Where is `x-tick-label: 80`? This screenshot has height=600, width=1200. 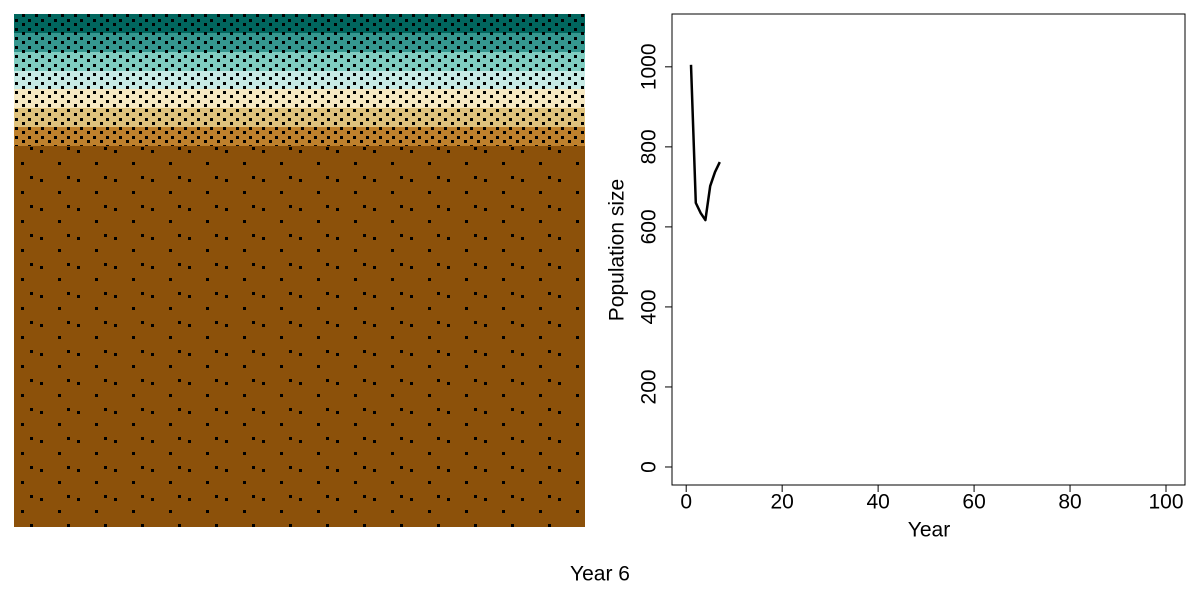
x-tick-label: 80 is located at coordinates (1069, 502).